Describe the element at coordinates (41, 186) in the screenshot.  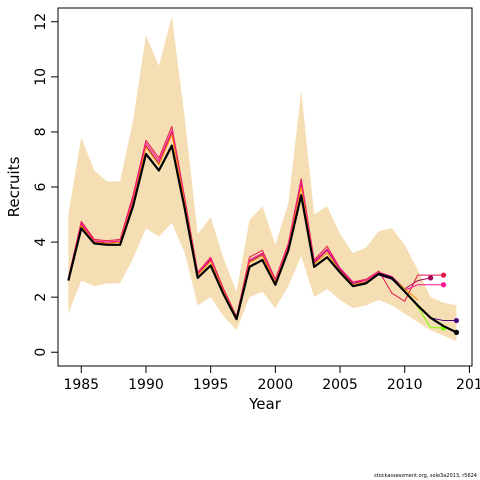
I see `y-tick-label: 6` at that location.